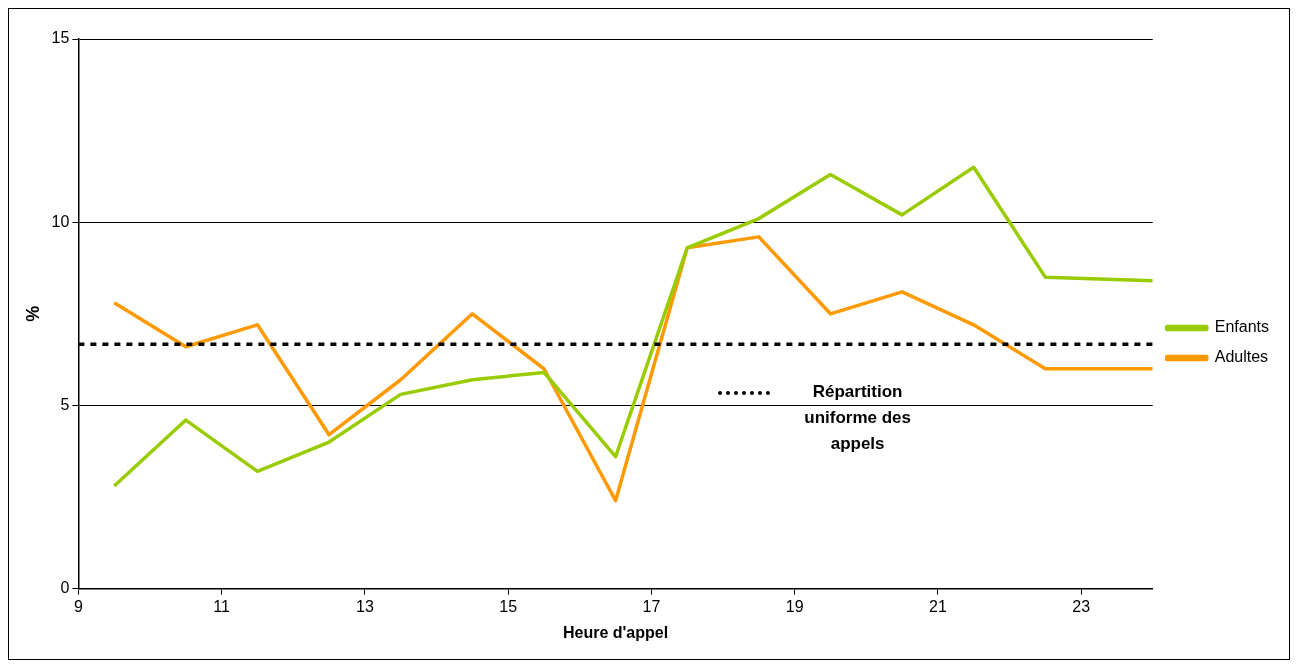  Describe the element at coordinates (65, 404) in the screenshot. I see `y-tick-label: 5` at that location.